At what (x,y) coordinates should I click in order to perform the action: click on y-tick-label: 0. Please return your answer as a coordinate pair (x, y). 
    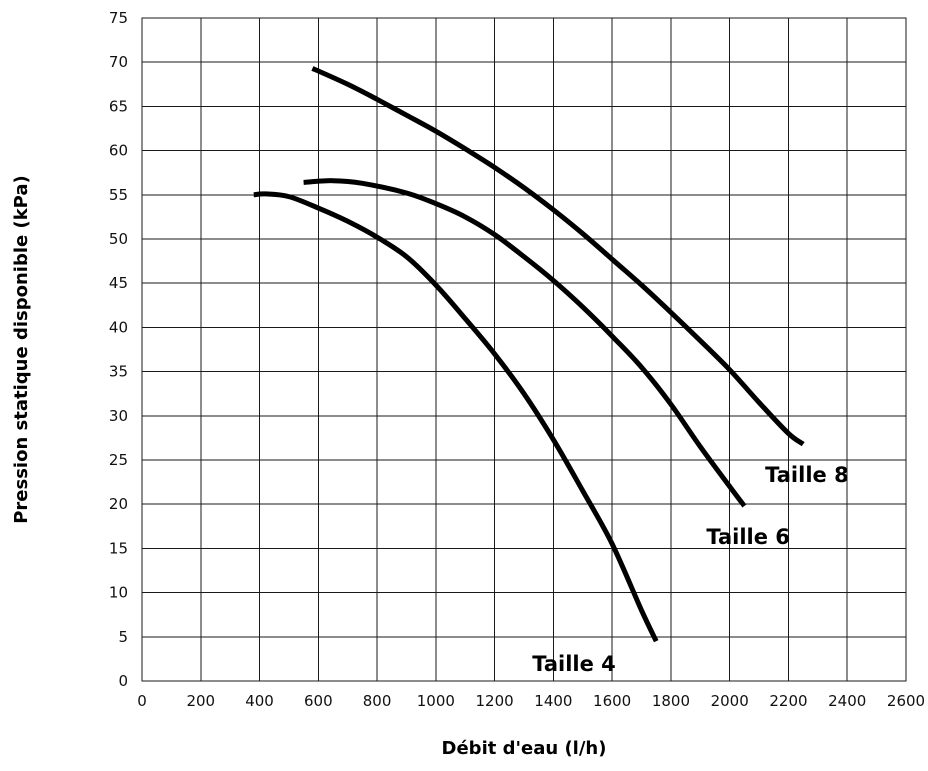
    Looking at the image, I should click on (123, 681).